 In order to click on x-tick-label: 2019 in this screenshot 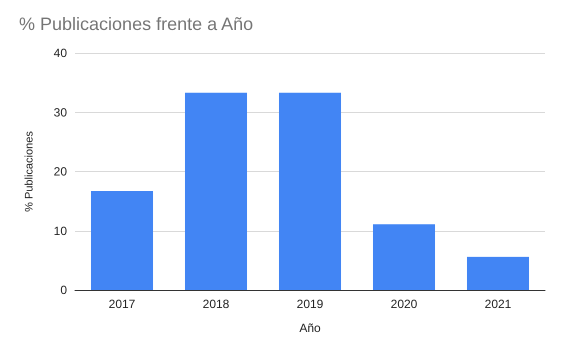, I will do `click(310, 304)`.